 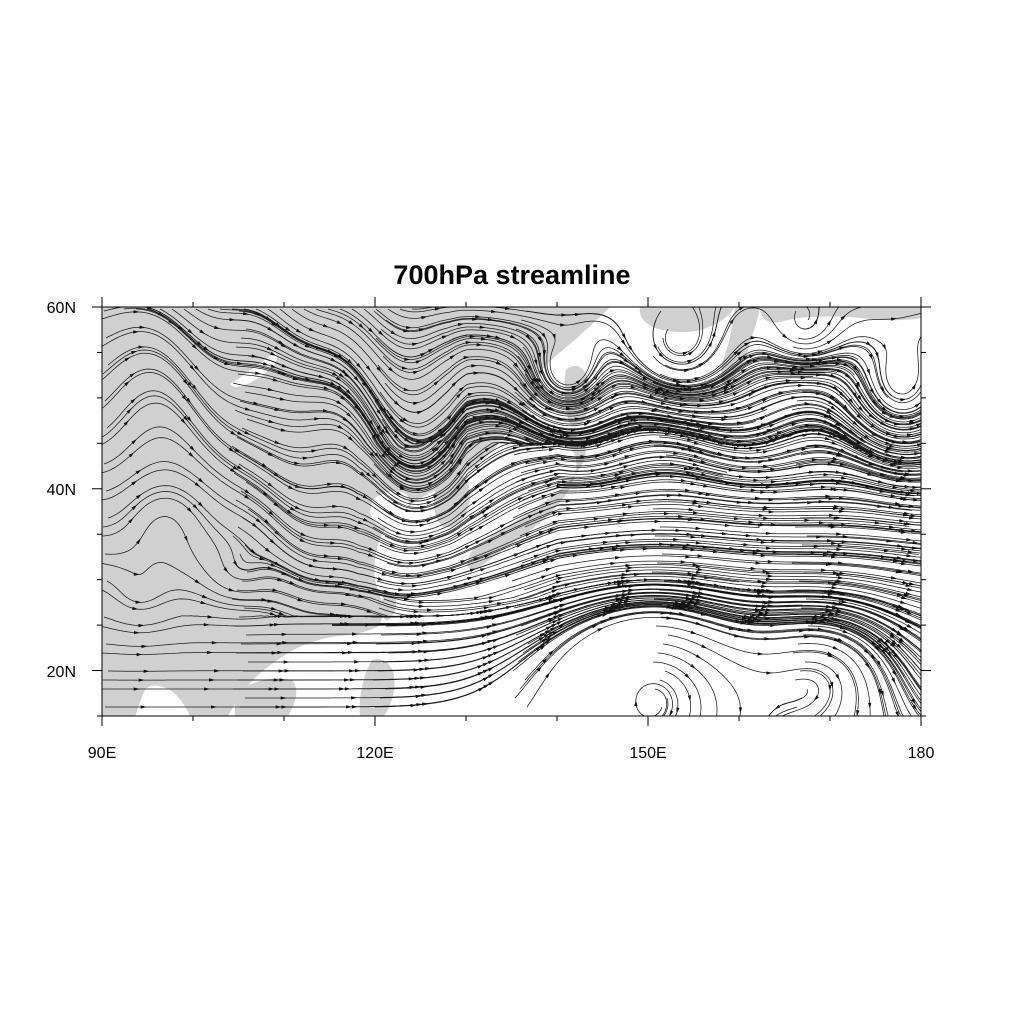 I want to click on land-okhotsk-coast, so click(x=687, y=320).